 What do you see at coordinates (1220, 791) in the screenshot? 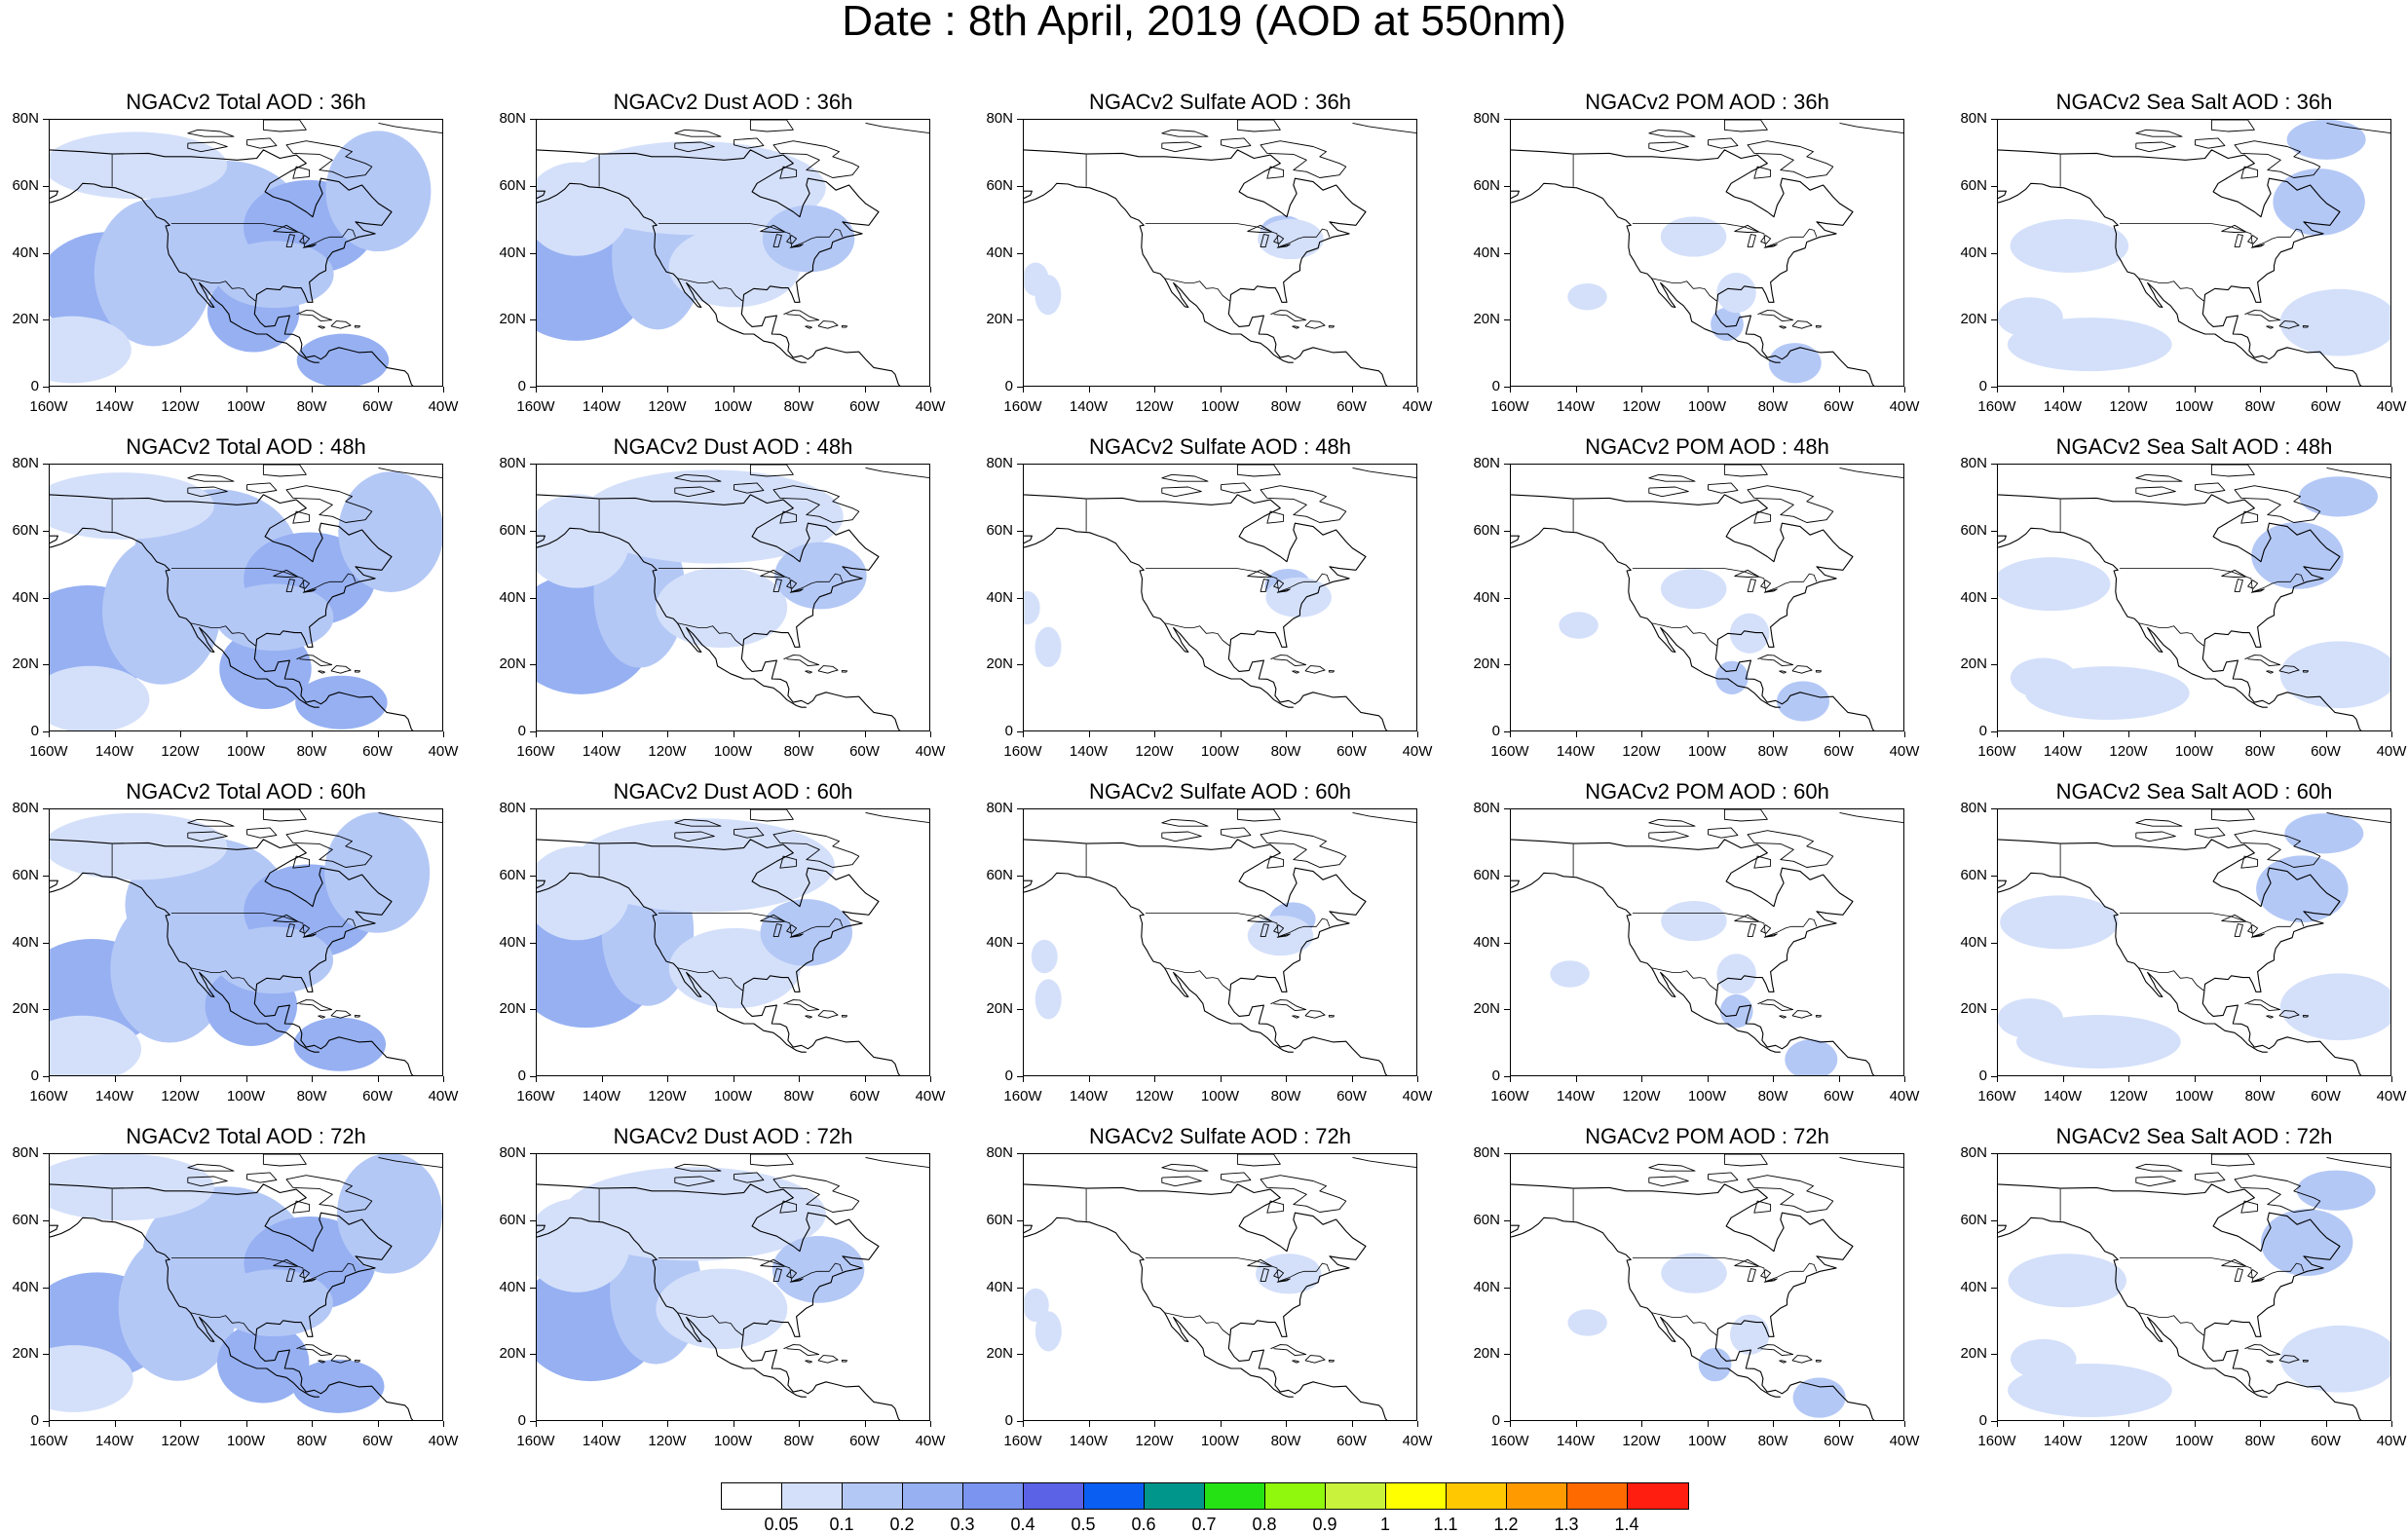
I see `panel-title: NGACv2 Sulfate AOD : 60h` at bounding box center [1220, 791].